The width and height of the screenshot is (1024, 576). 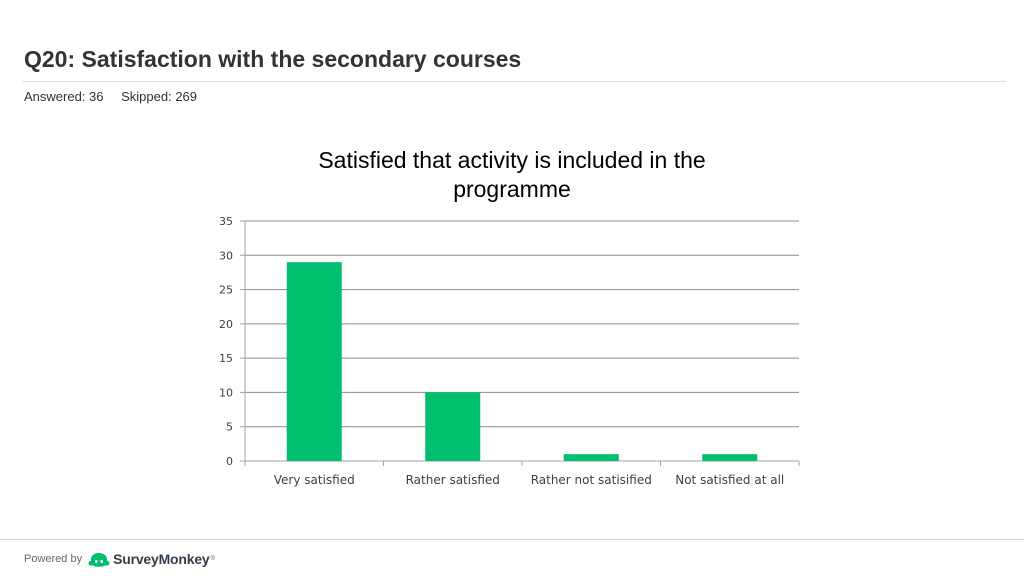 I want to click on powered-by-label: Powered by, so click(x=53, y=559).